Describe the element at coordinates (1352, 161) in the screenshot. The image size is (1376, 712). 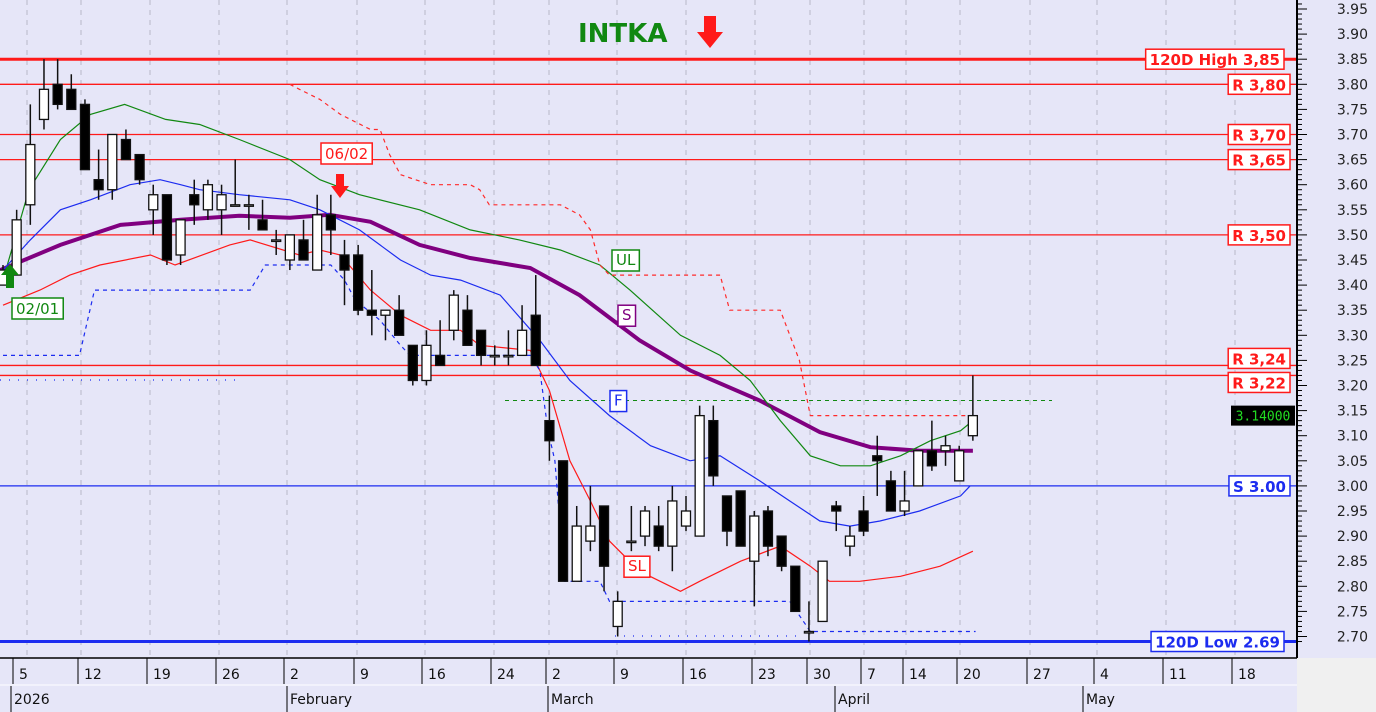
I see `price-tick-label: 3.65` at that location.